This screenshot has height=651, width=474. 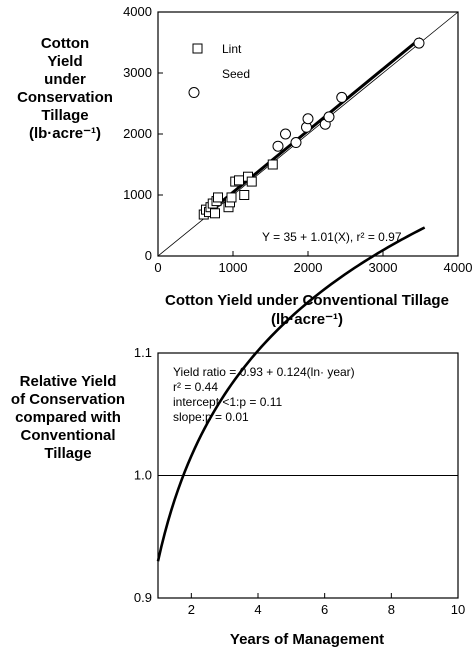 I want to click on x-tick-label: 4, so click(x=257, y=609).